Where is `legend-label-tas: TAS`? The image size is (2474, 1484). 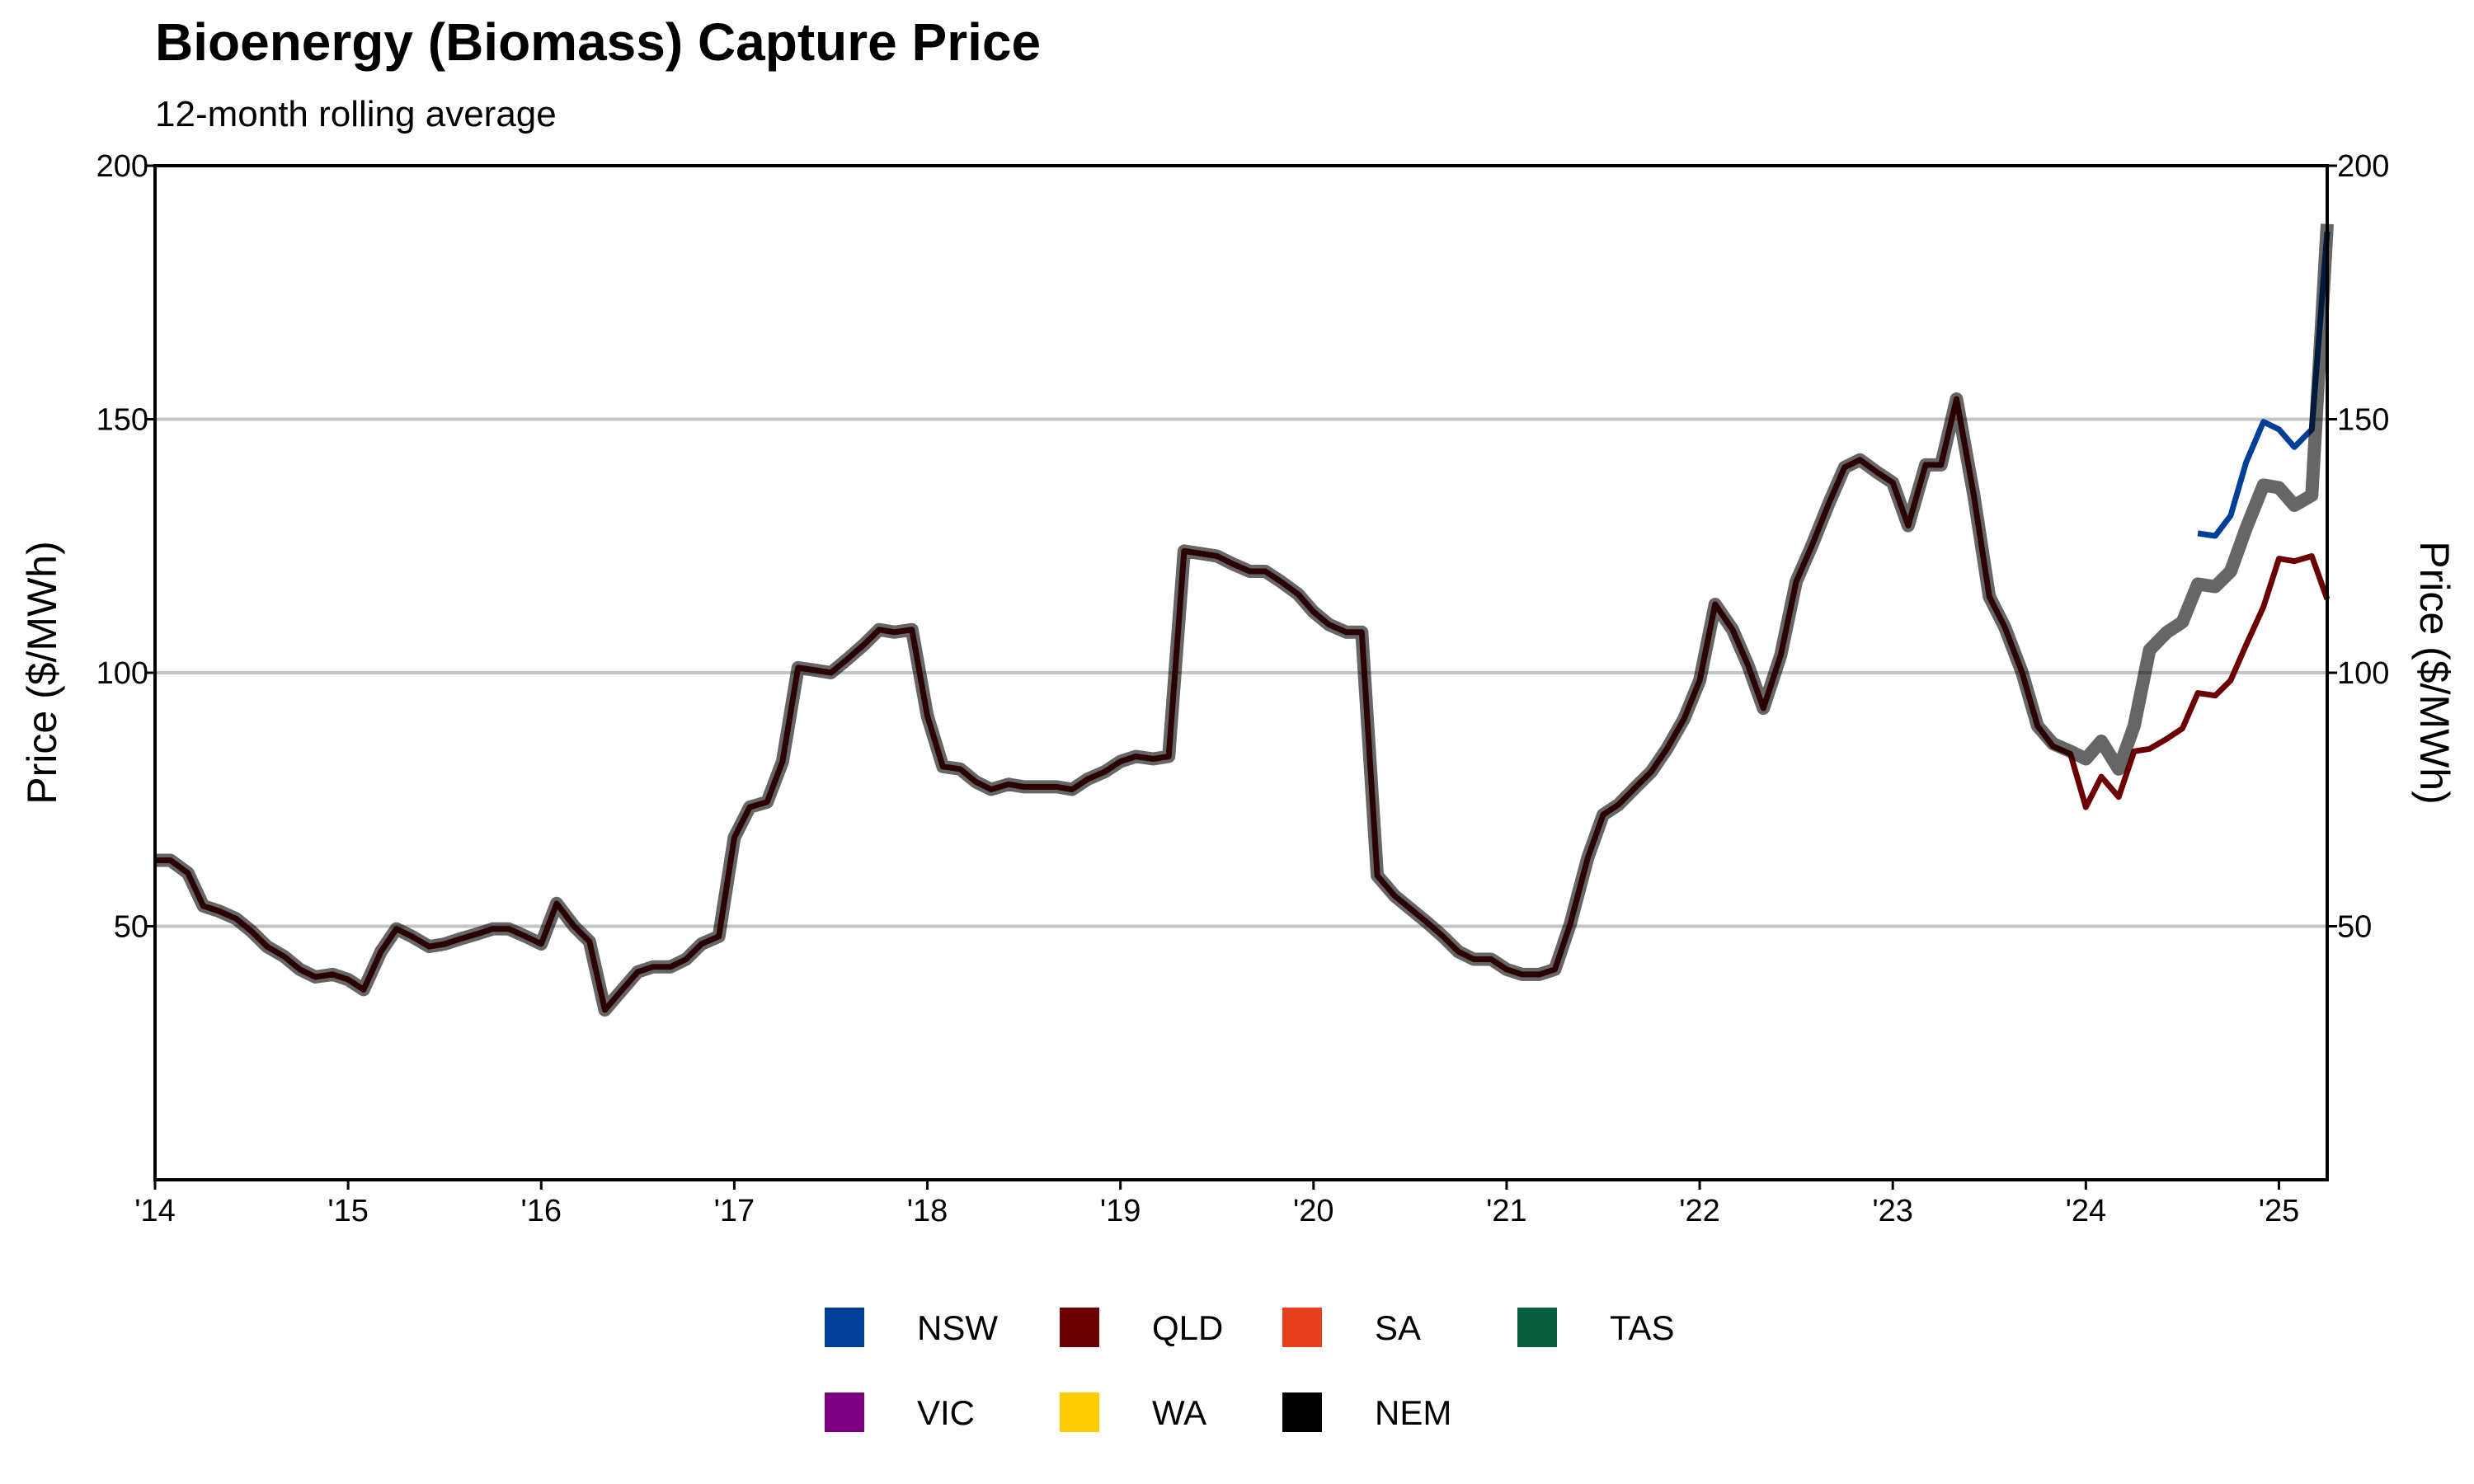
legend-label-tas: TAS is located at coordinates (1642, 1327).